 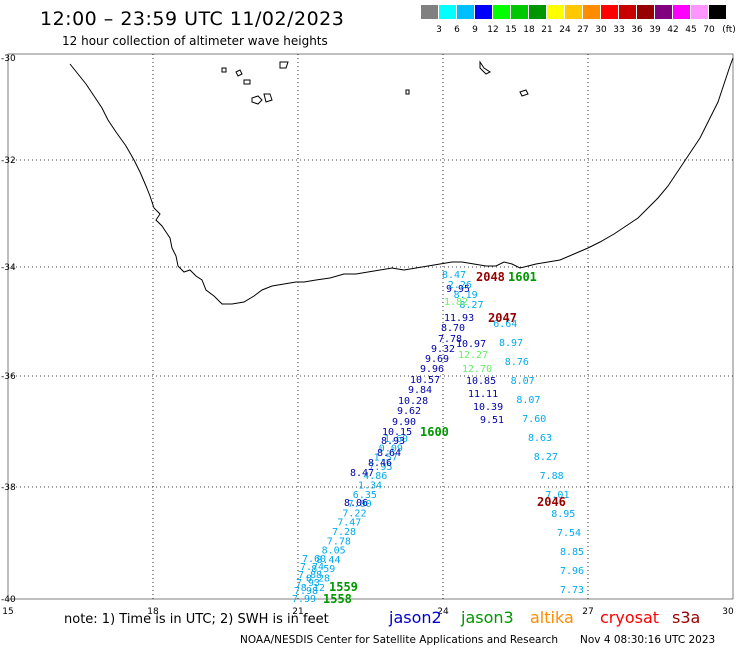 What do you see at coordinates (563, 514) in the screenshot?
I see `wave-height-label: 8.95` at bounding box center [563, 514].